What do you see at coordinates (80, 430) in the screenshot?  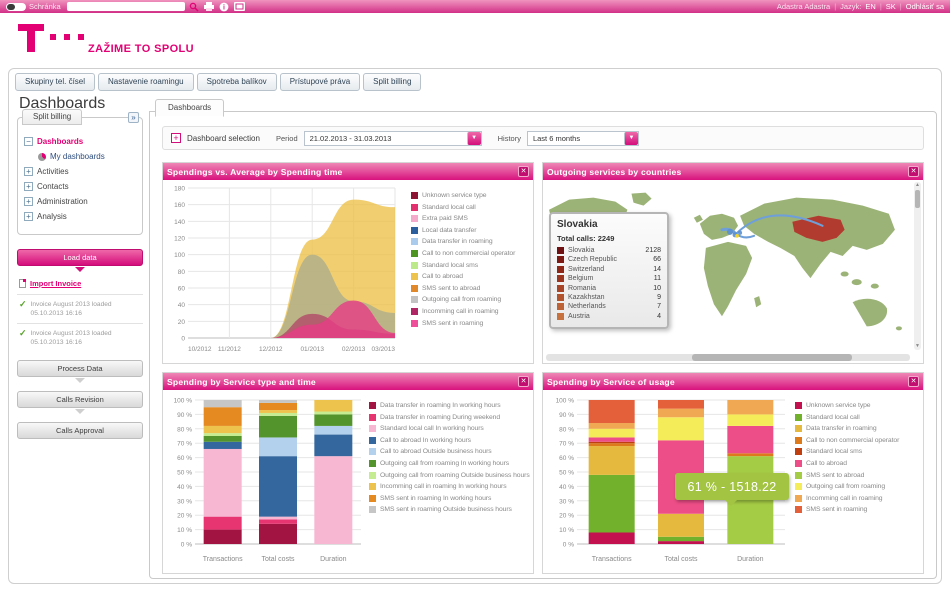 I see `calls-approval-button: Calls Approval` at bounding box center [80, 430].